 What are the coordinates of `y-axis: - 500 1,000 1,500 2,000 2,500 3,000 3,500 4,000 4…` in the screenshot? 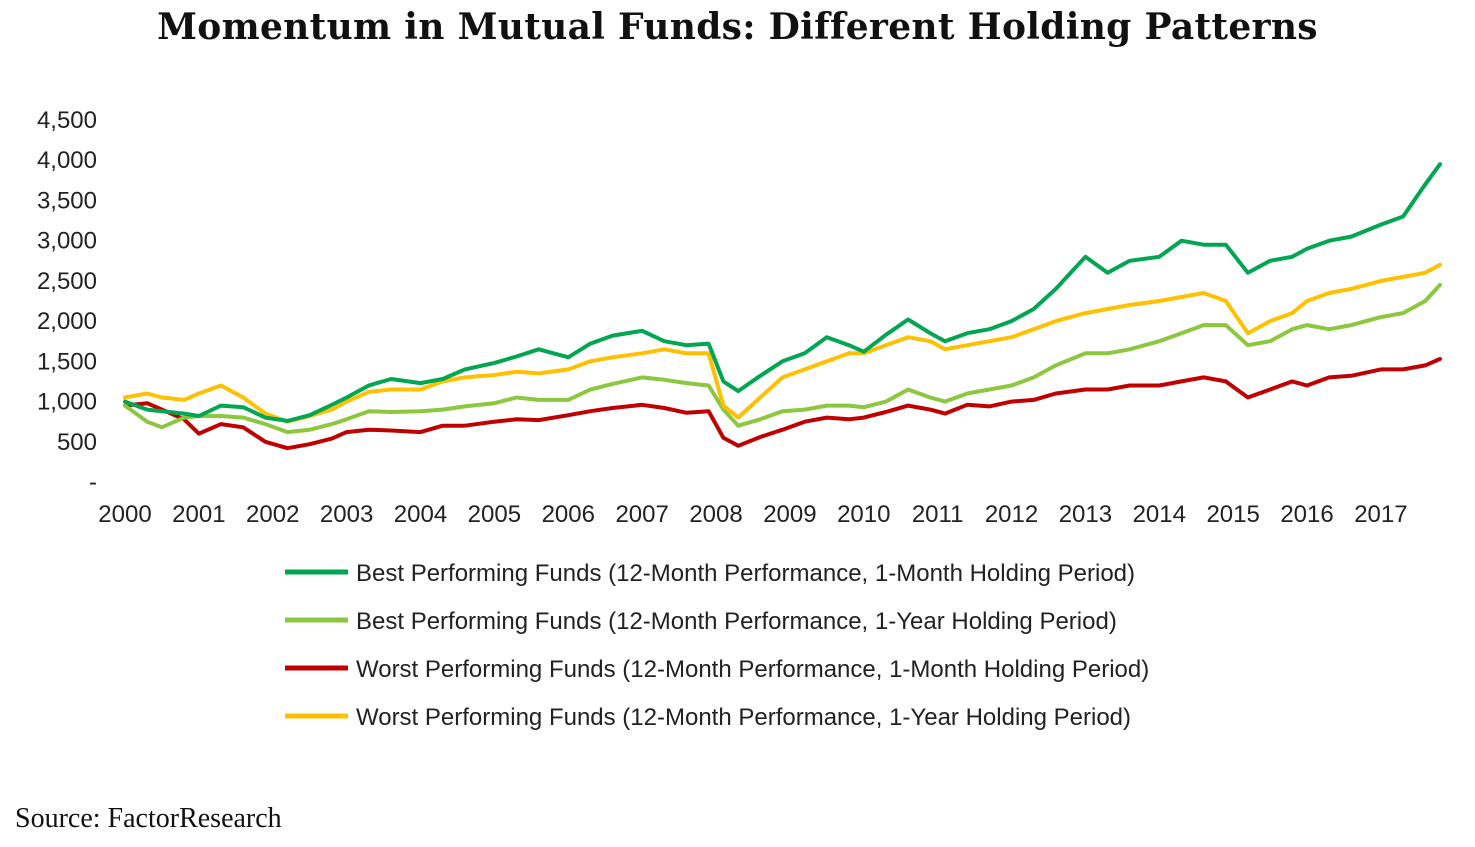 It's located at (67, 301).